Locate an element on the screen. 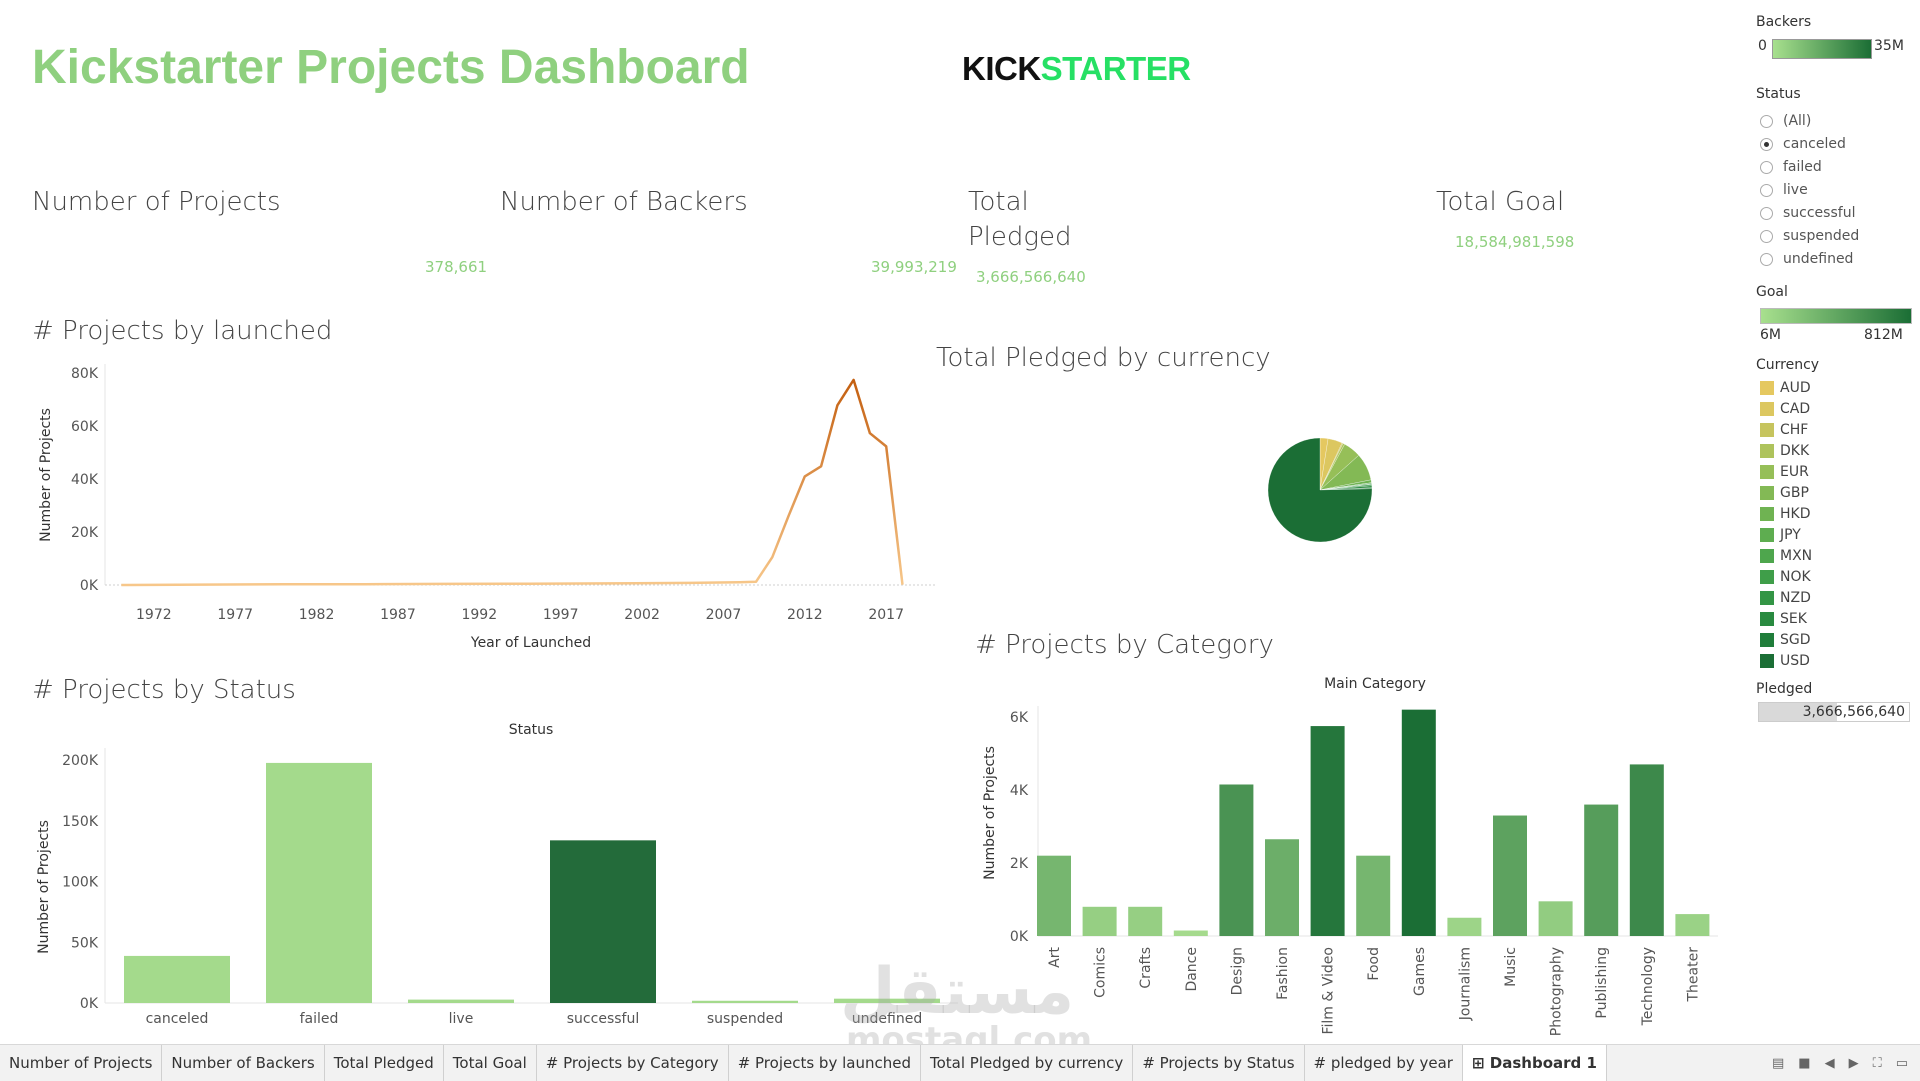 This screenshot has height=1081, width=1920. status-bar-suspended is located at coordinates (745, 1001).